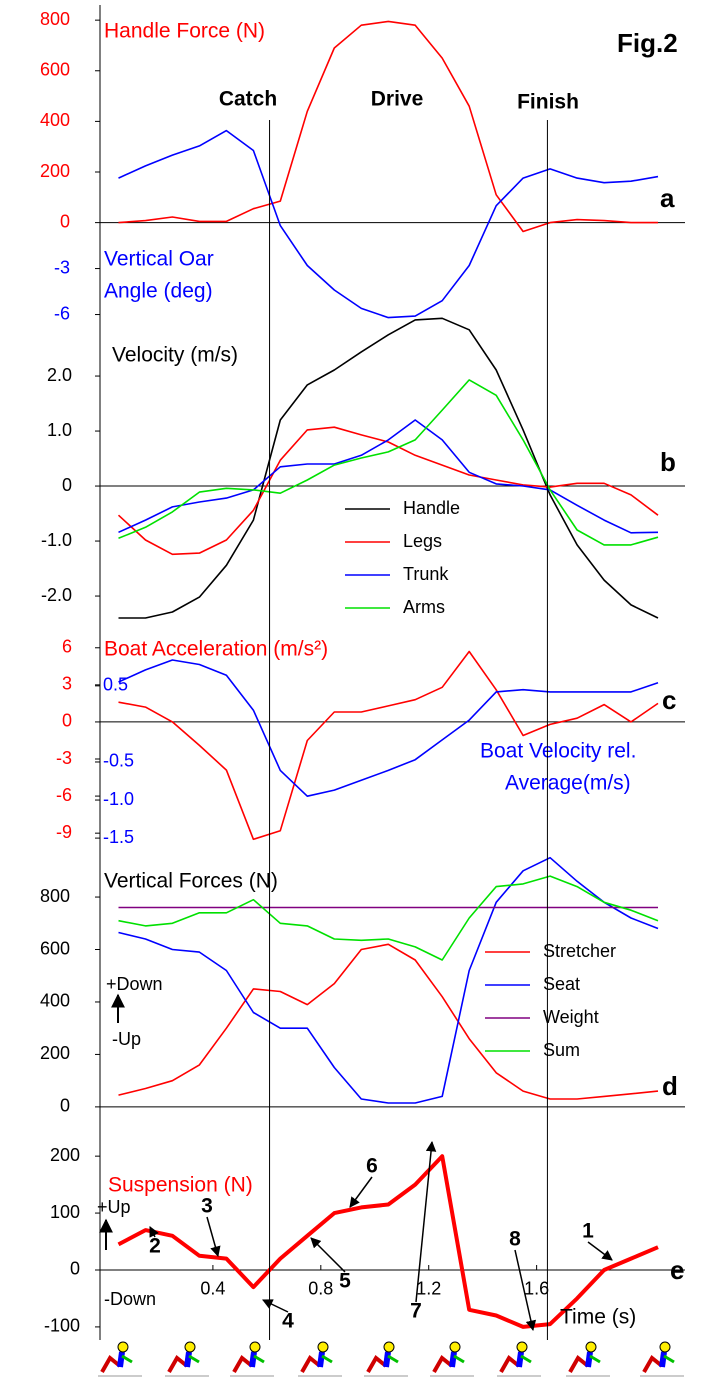 Image resolution: width=707 pixels, height=1380 pixels. I want to click on panel-title: Suspension (N), so click(180, 1185).